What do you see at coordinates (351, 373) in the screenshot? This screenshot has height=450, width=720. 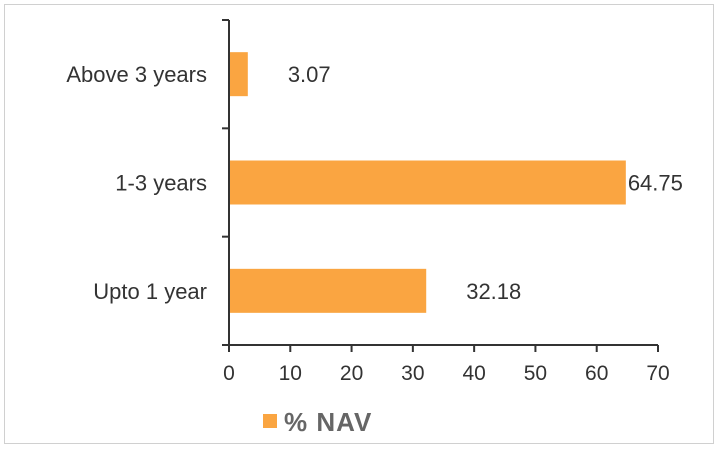 I see `x-tick-label: 20` at bounding box center [351, 373].